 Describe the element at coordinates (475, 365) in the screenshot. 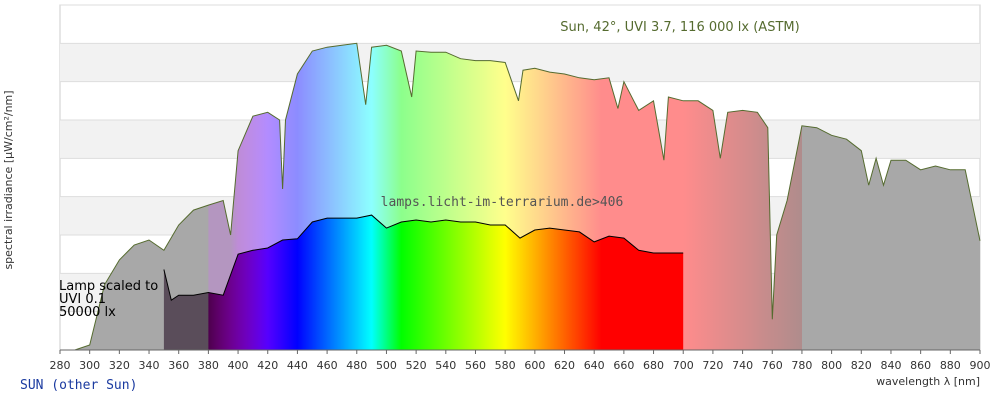

I see `x-tick-label: 560` at that location.